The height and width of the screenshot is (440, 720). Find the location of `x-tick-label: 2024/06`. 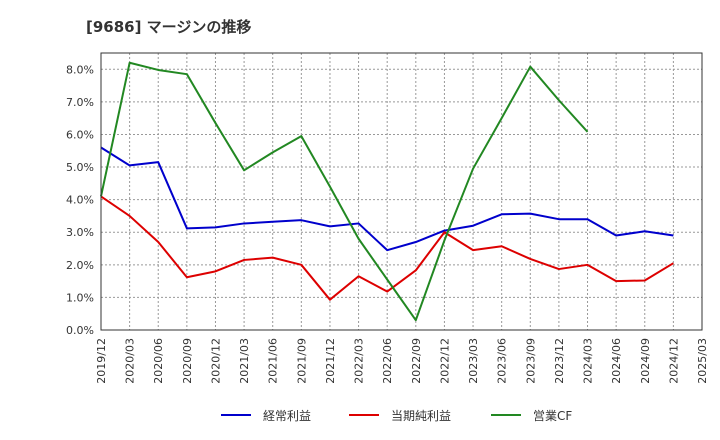

x-tick-label: 2024/06 is located at coordinates (616, 361).